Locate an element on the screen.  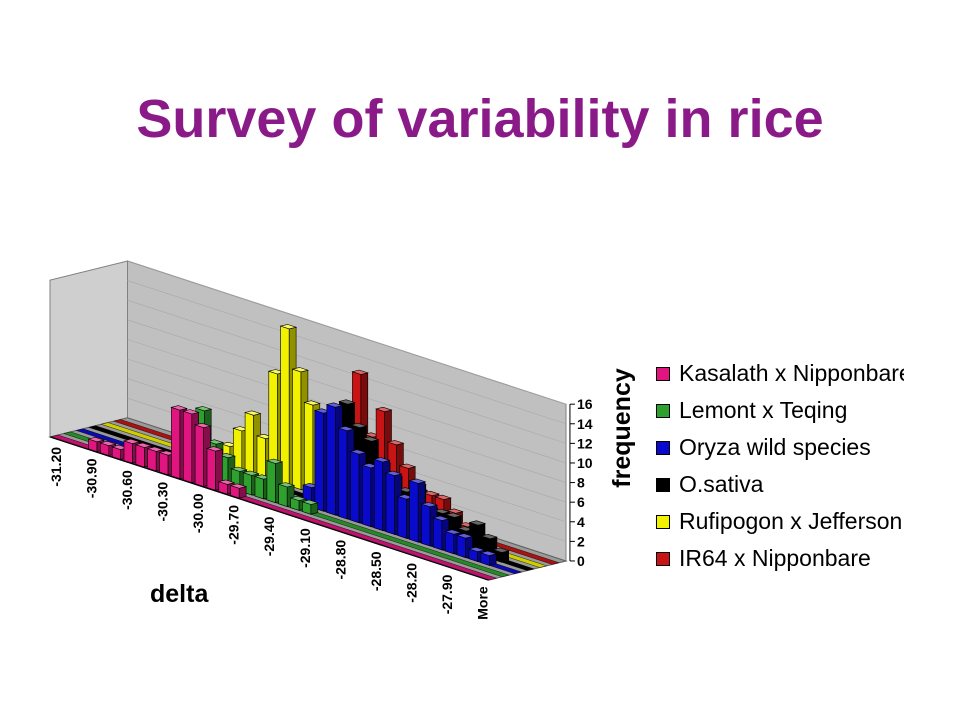
legend-item: Rufipogon x Jefferson is located at coordinates (777, 521).